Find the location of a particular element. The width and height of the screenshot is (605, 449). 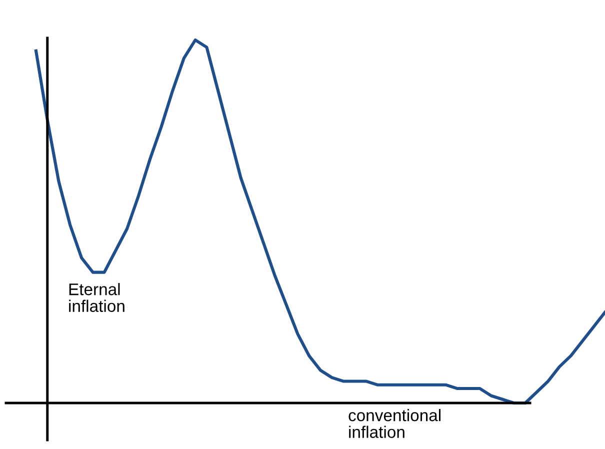

text: conventional inflation is located at coordinates (394, 423).